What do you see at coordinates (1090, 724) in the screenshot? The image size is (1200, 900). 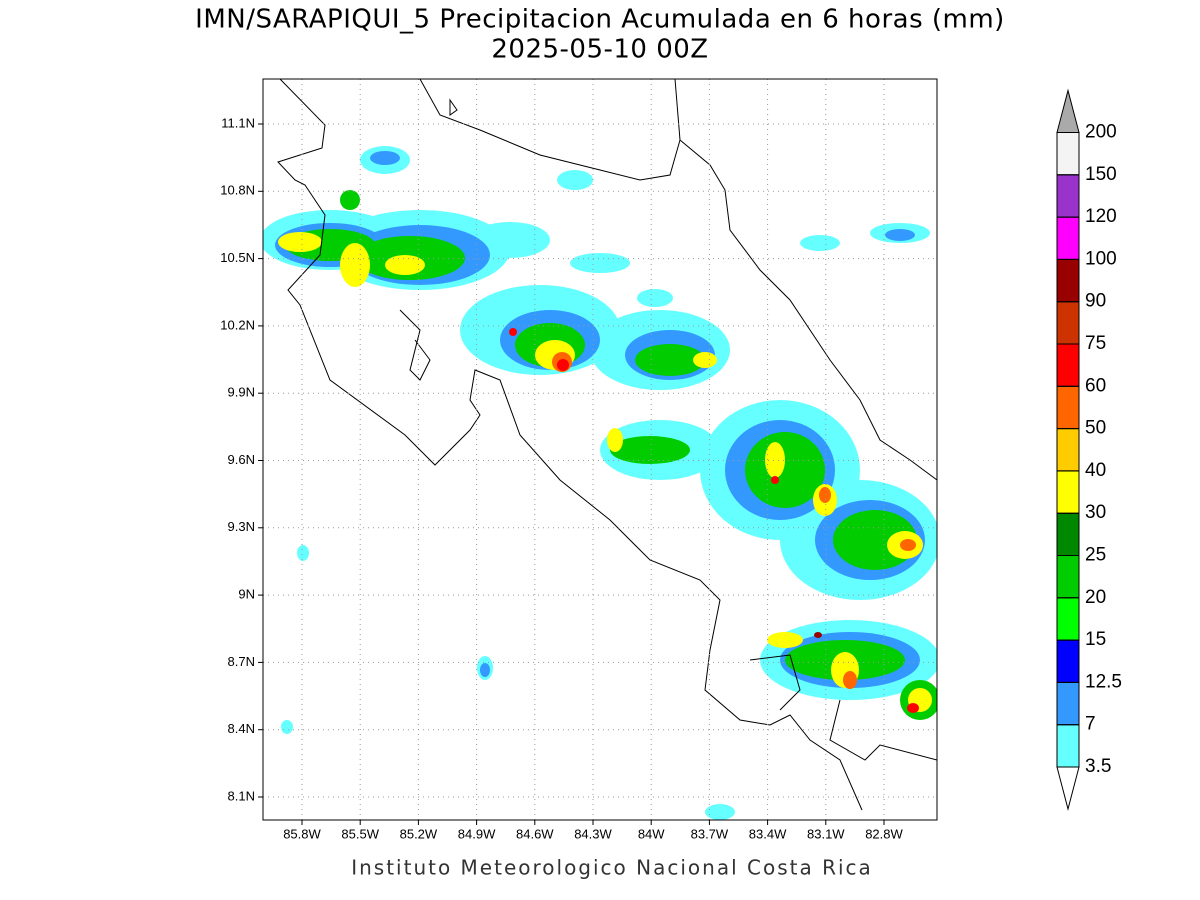 I see `colorbar-label: 7` at bounding box center [1090, 724].